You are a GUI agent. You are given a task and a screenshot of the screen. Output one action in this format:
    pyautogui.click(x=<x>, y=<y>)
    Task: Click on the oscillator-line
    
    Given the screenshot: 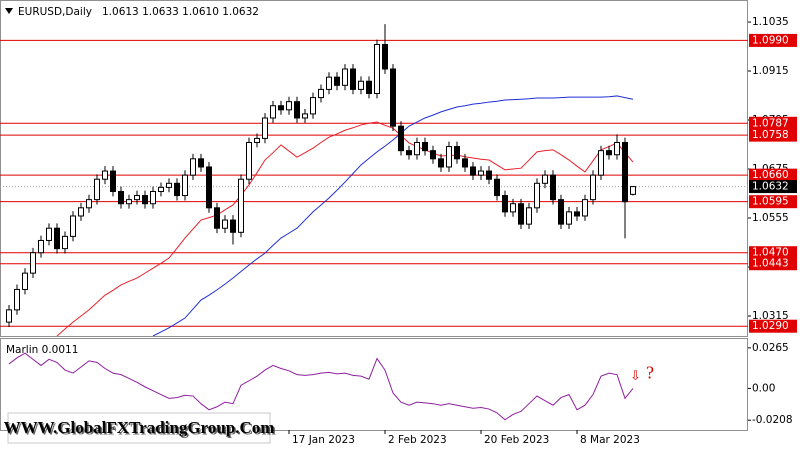 What is the action you would take?
    pyautogui.click(x=321, y=386)
    